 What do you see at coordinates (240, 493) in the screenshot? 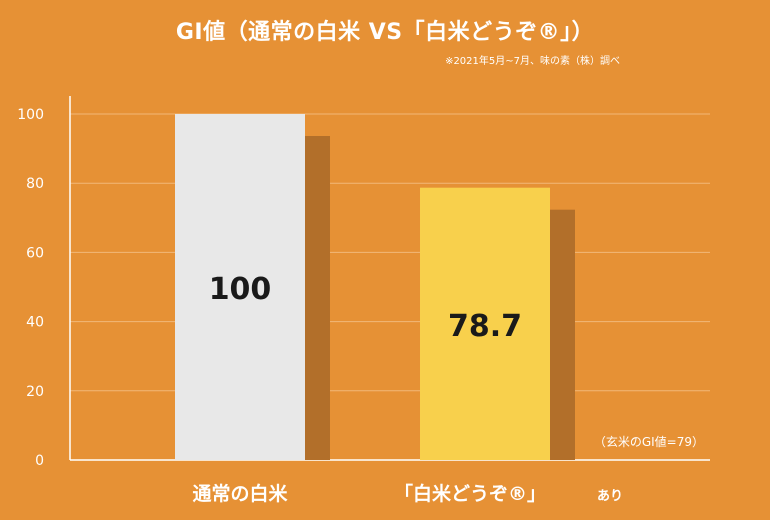
I see `x-category-label-0: 通常の白米` at bounding box center [240, 493].